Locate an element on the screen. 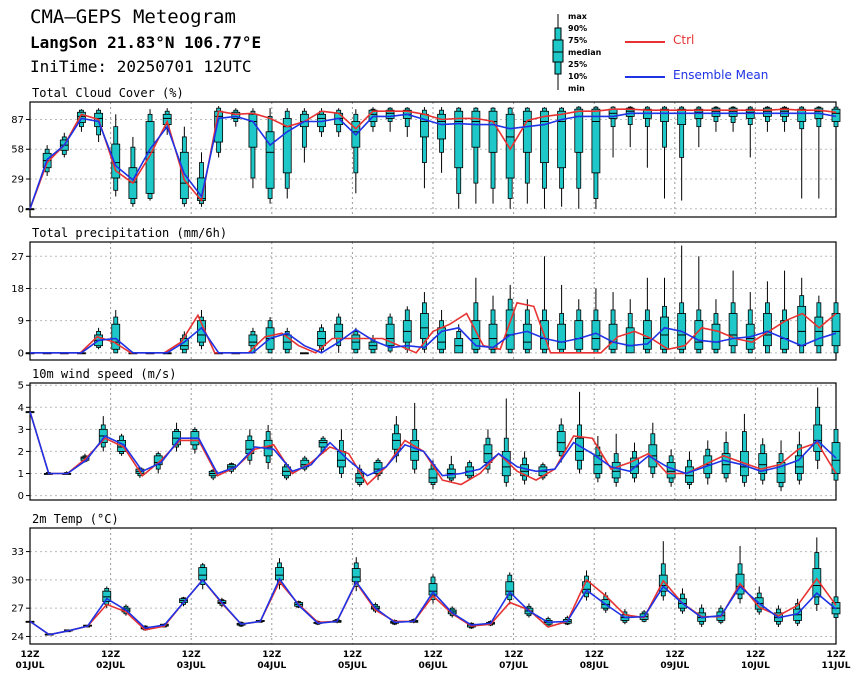  y-tick-label: 29 is located at coordinates (17, 180).